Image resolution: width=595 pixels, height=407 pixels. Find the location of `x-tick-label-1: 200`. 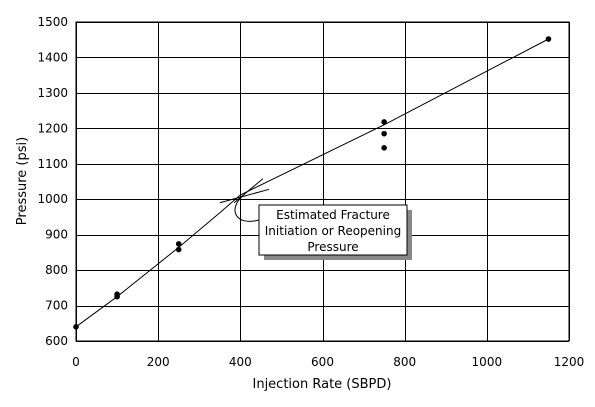

x-tick-label-1: 200 is located at coordinates (158, 362).